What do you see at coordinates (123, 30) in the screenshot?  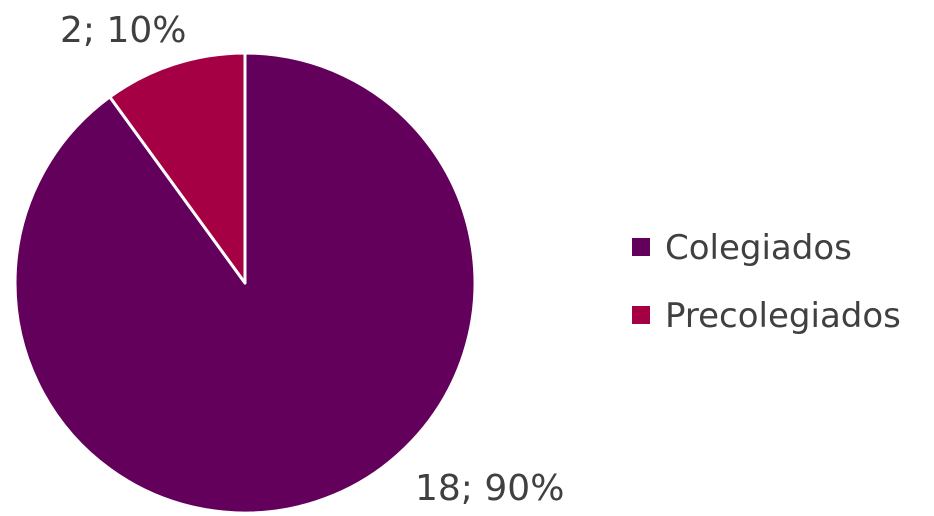 I see `data-label-precolegiados: 2; 10%` at bounding box center [123, 30].